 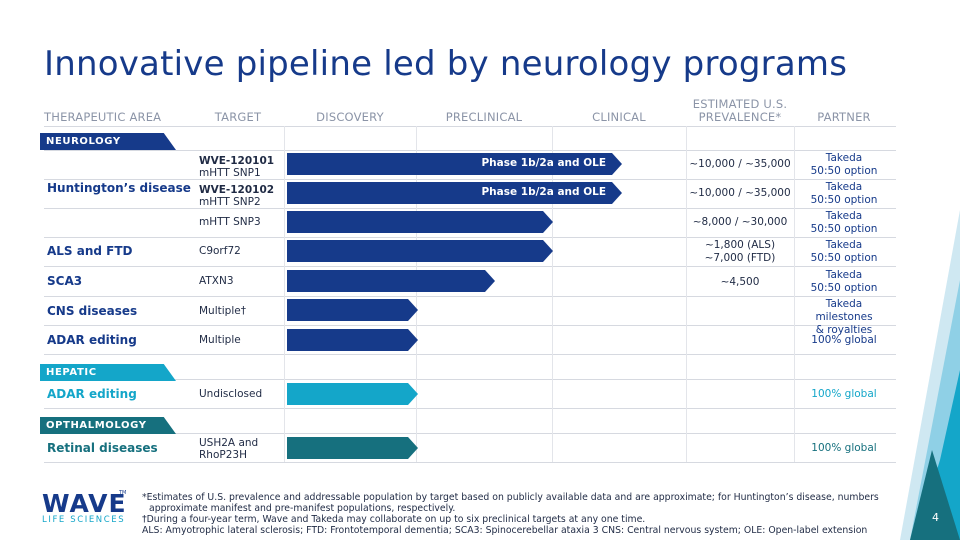 What do you see at coordinates (108, 141) in the screenshot?
I see `section-tag-neurology: NEUROLOGY` at bounding box center [108, 141].